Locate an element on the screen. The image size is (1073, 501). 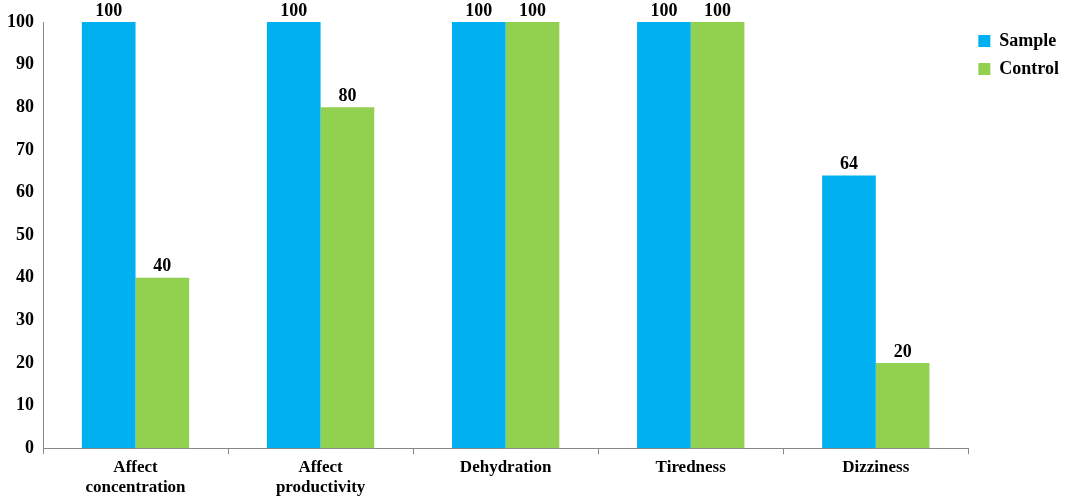
y-tick-label: 90 is located at coordinates (25, 63).